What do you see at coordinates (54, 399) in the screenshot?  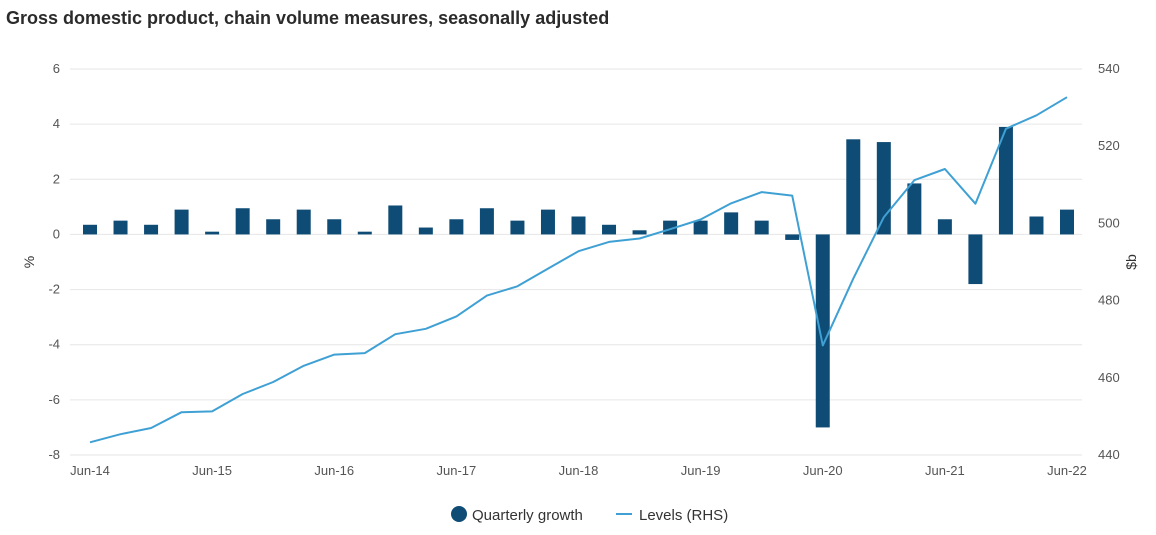 I see `y-left-tick-label: -6` at bounding box center [54, 399].